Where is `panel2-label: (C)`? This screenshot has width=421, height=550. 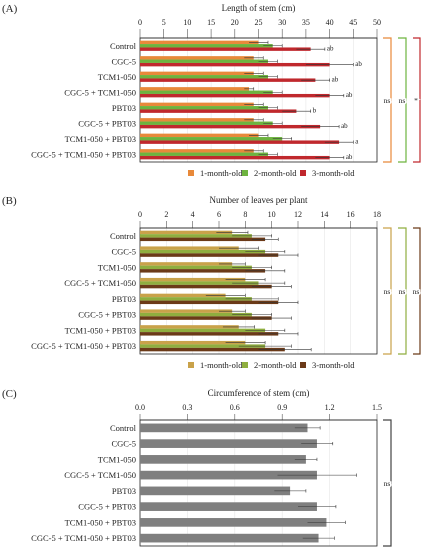
panel2-label: (C) is located at coordinates (9, 394).